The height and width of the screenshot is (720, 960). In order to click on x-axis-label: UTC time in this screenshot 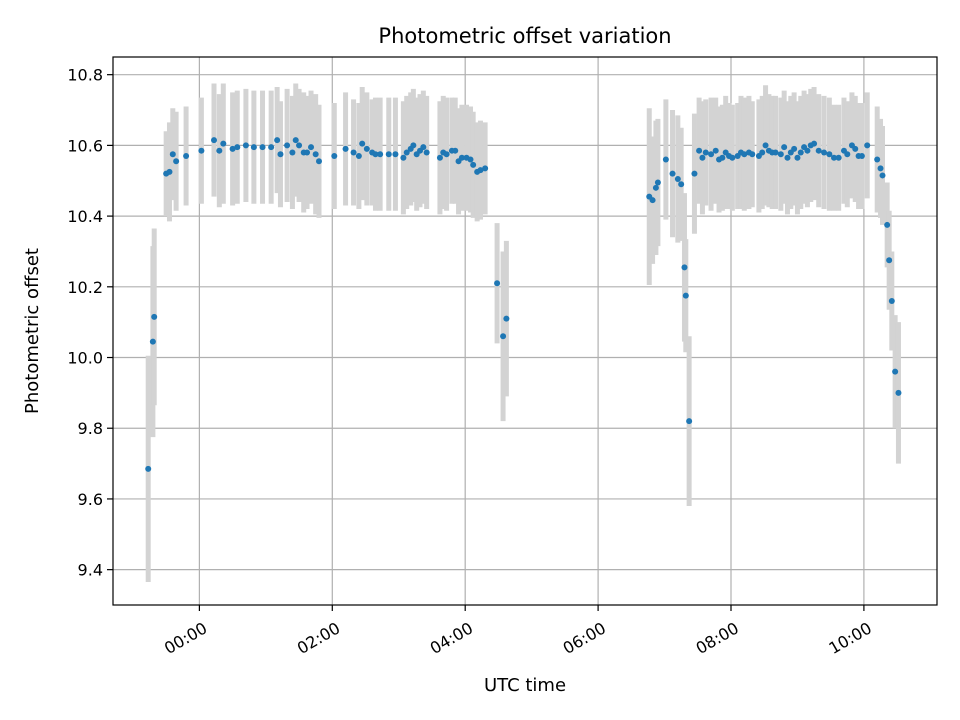, I will do `click(525, 685)`.